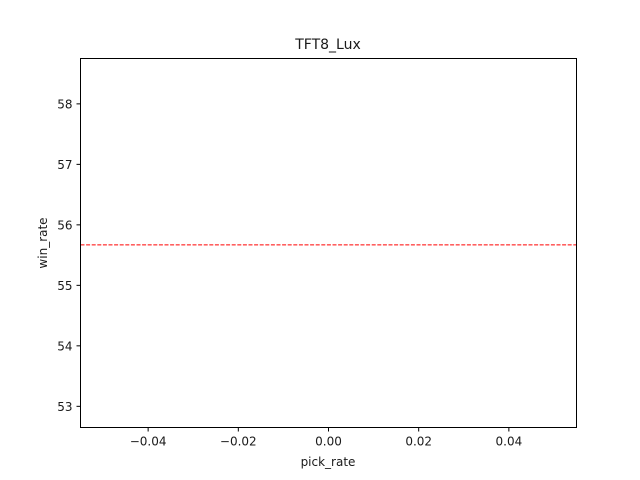 This screenshot has height=480, width=640. I want to click on x-tick-label-2: 0.00, so click(328, 442).